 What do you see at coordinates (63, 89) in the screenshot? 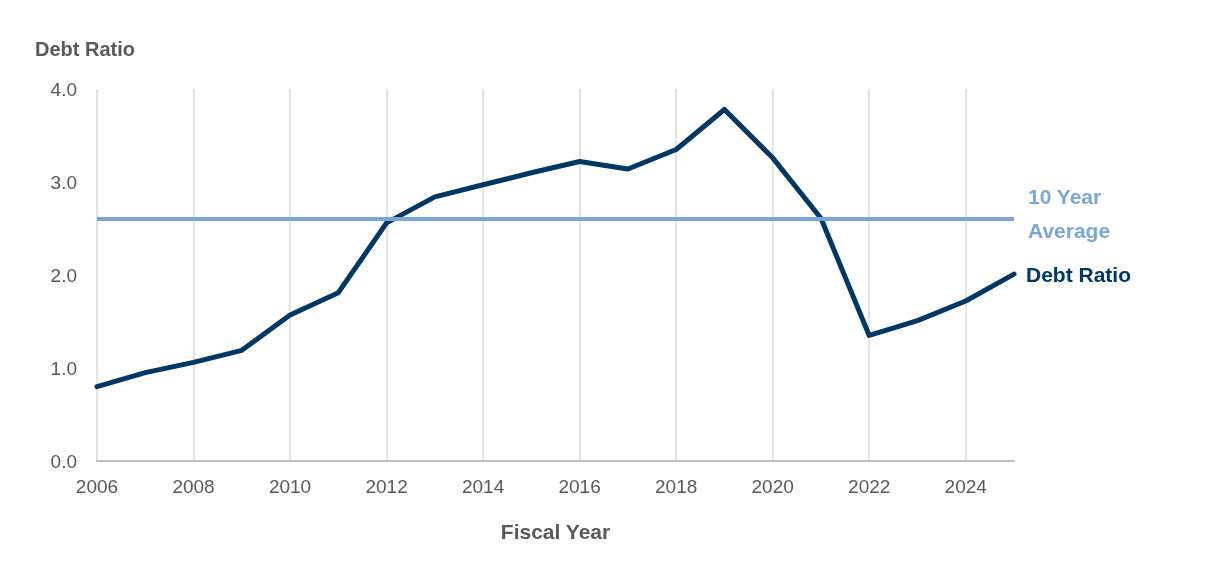
I see `y-tick-label: 4.0` at bounding box center [63, 89].